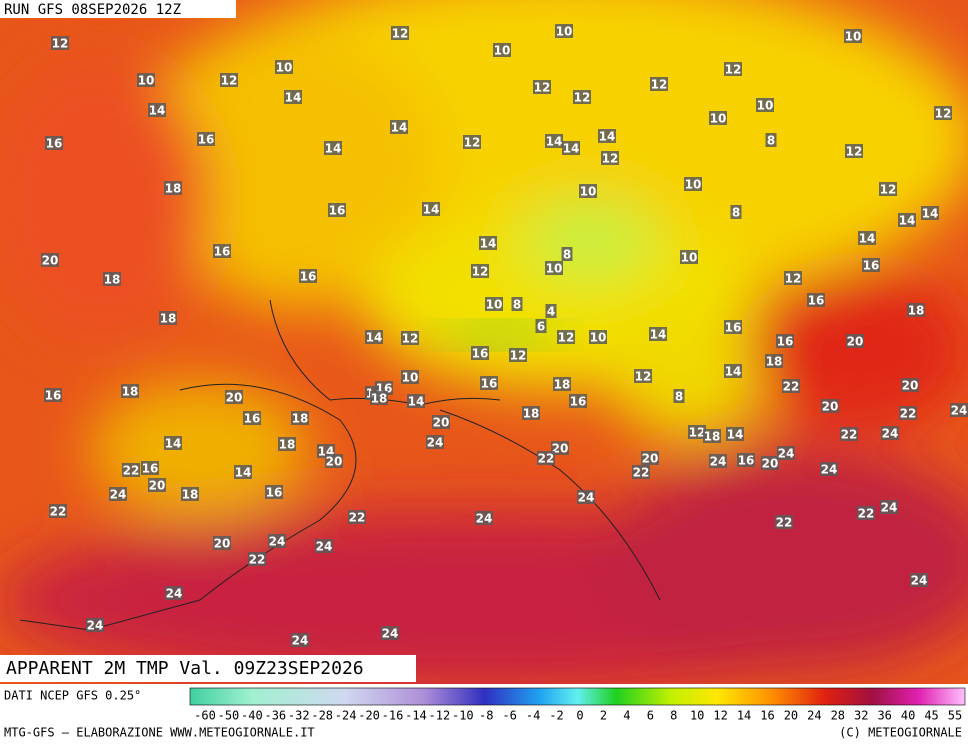 Image resolution: width=968 pixels, height=749 pixels. What do you see at coordinates (369, 716) in the screenshot?
I see `colorbar-label: -20` at bounding box center [369, 716].